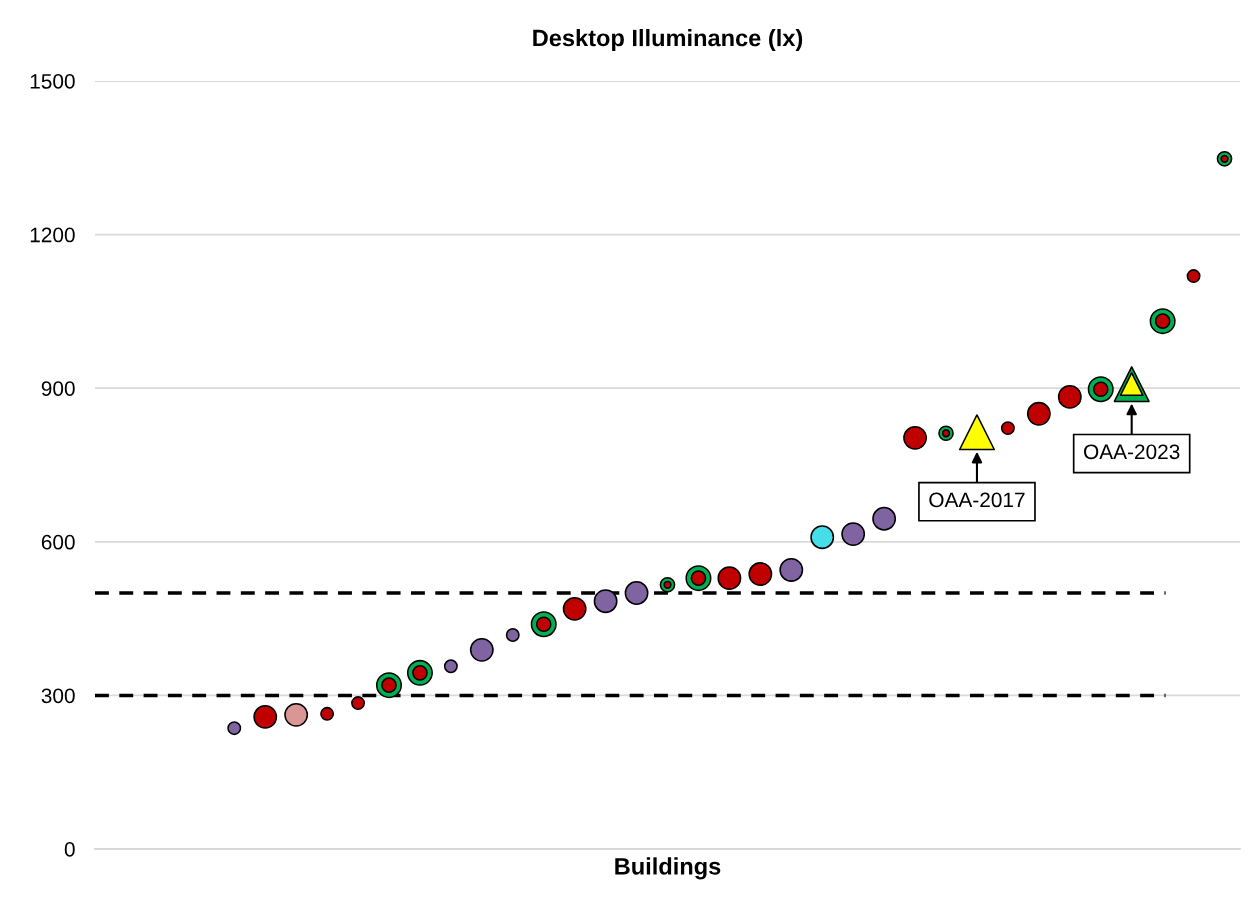  I want to click on y-tick-label: 1200, so click(52, 235).